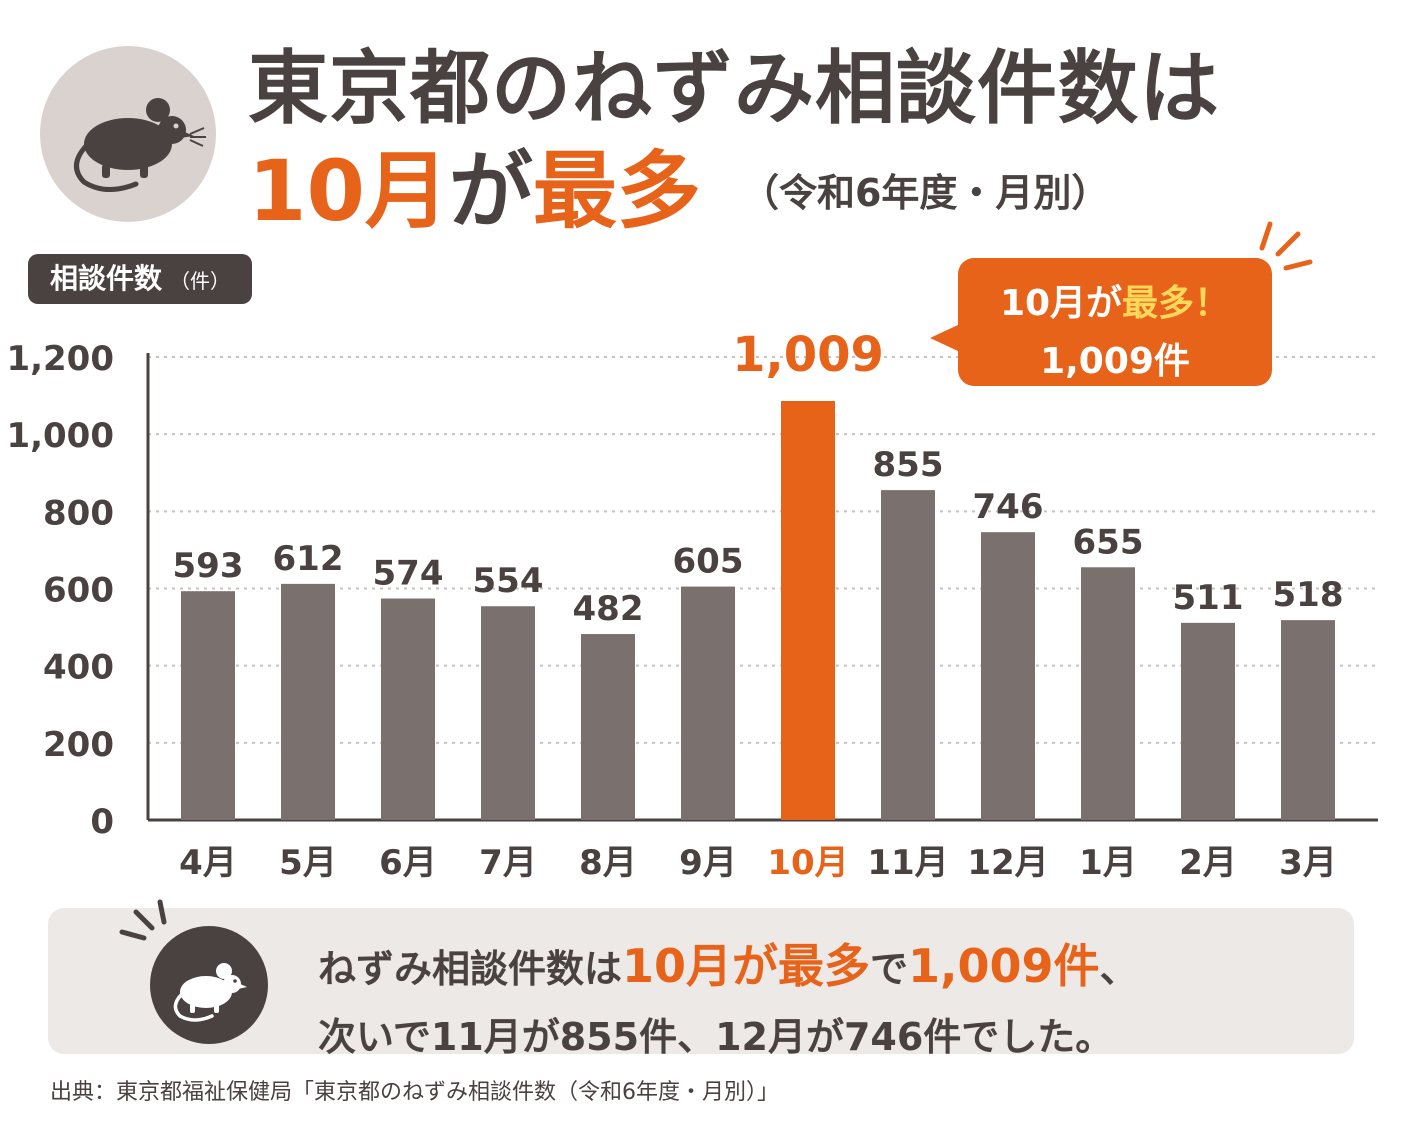 The image size is (1402, 1122). Describe the element at coordinates (308, 559) in the screenshot. I see `bar-value-label: 612` at that location.